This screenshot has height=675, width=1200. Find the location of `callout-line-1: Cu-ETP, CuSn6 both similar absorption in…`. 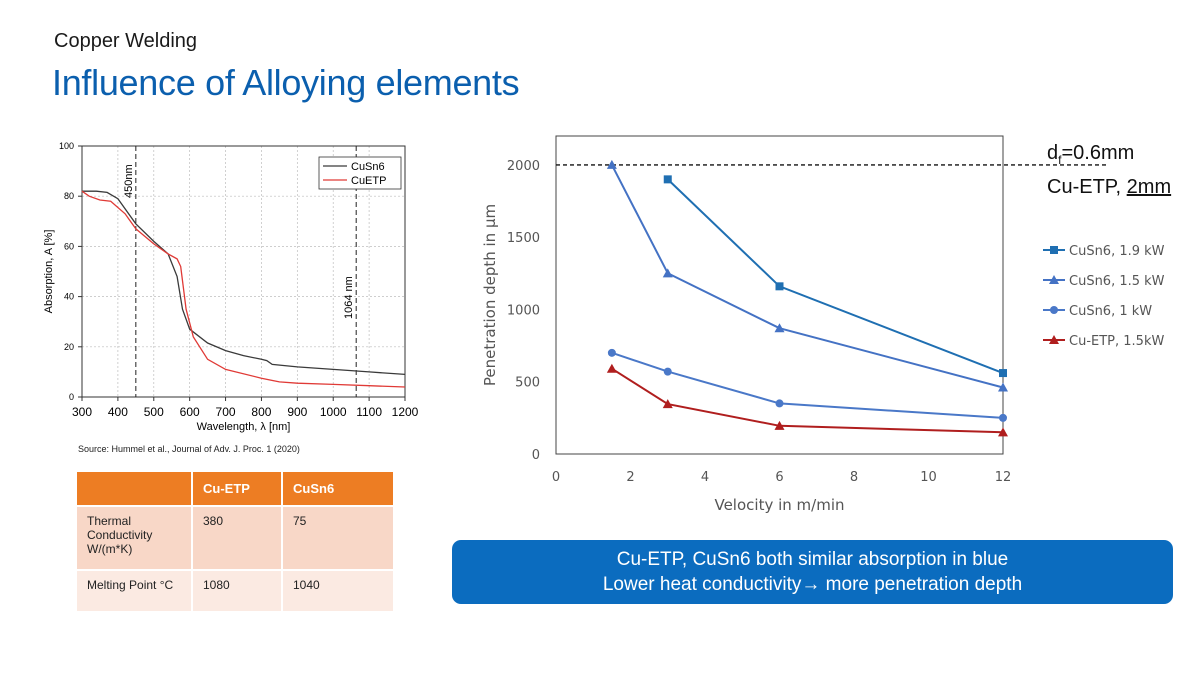

callout-line-1: Cu-ETP, CuSn6 both similar absorption in… is located at coordinates (812, 559).